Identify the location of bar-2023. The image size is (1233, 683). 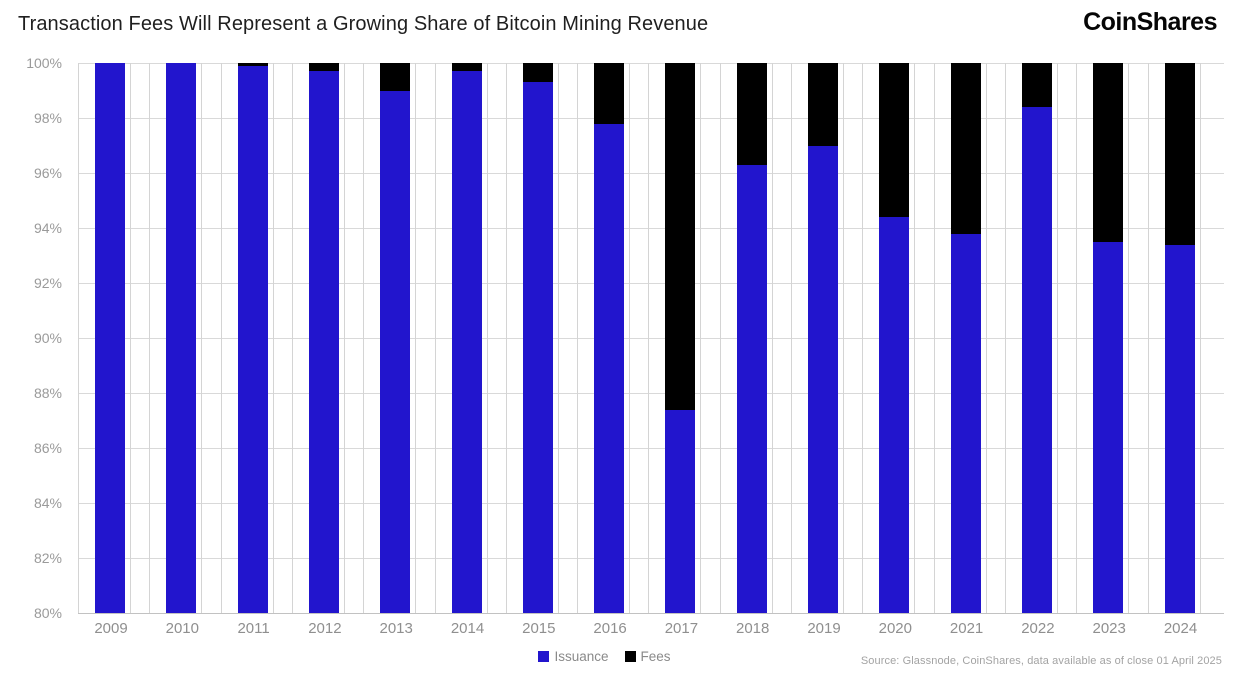
(1108, 338).